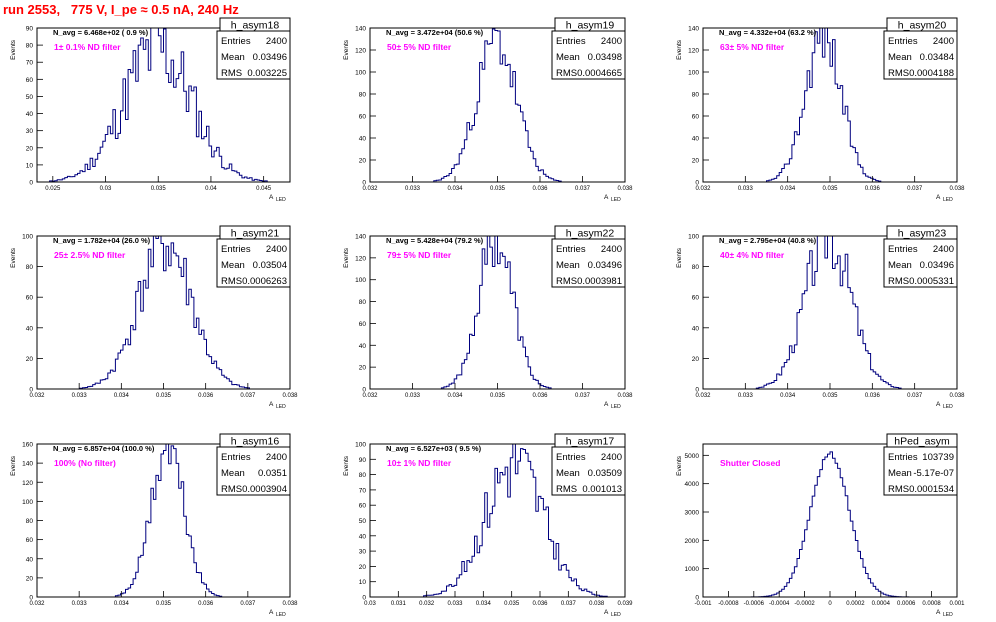 The height and width of the screenshot is (622, 996). Describe the element at coordinates (270, 265) in the screenshot. I see `stats-value: 0.03504` at that location.